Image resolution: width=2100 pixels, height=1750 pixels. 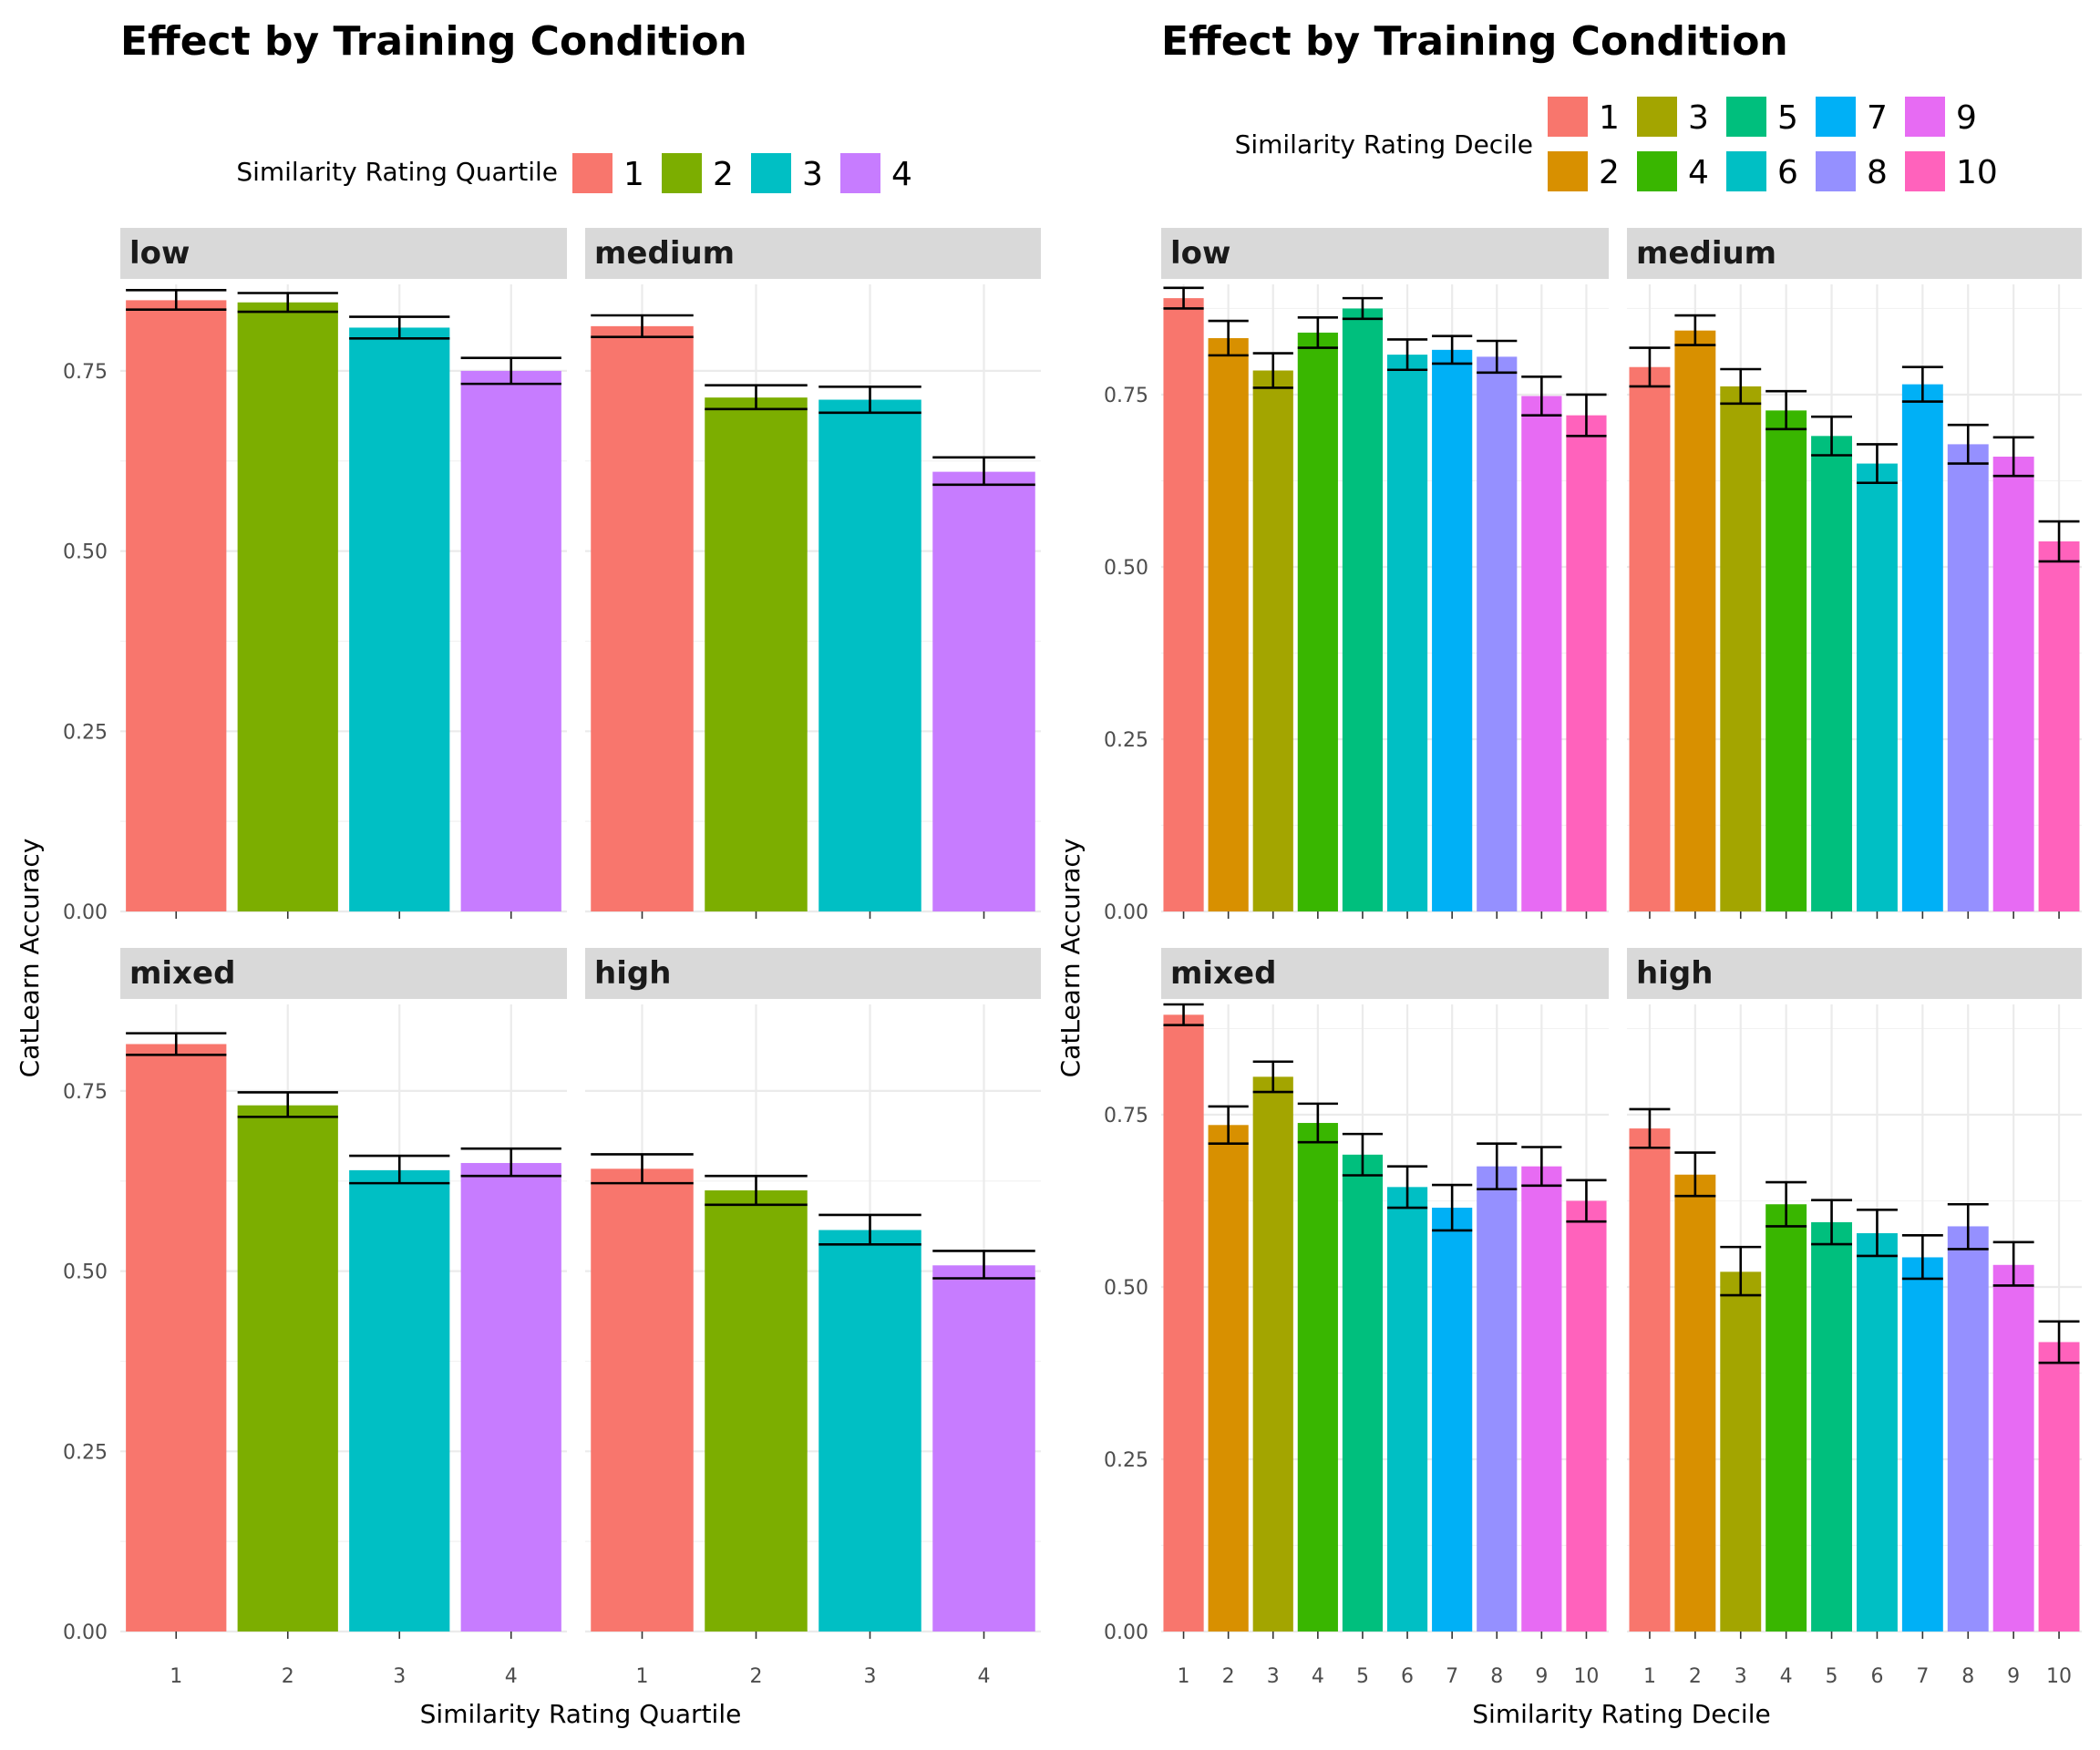 What do you see at coordinates (1475, 41) in the screenshot?
I see `chart-title: Effect by Training Condition` at bounding box center [1475, 41].